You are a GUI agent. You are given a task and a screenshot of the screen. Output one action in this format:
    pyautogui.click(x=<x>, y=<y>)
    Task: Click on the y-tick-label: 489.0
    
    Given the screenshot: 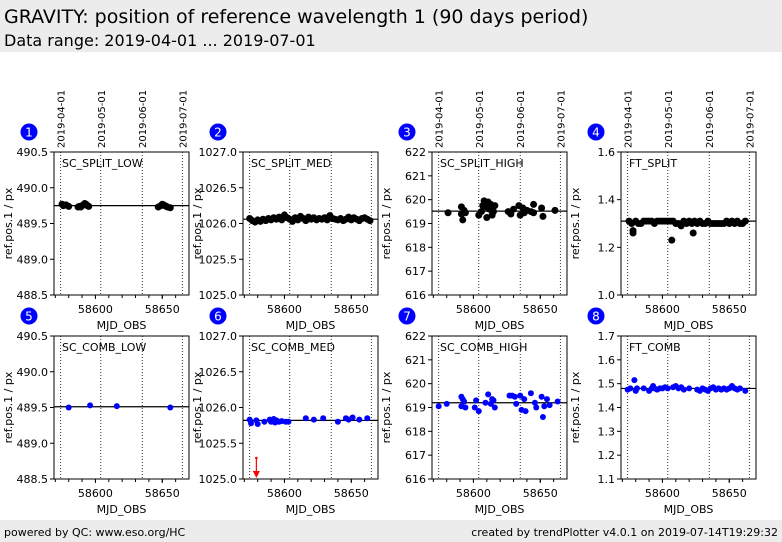 What is the action you would take?
    pyautogui.click(x=33, y=259)
    